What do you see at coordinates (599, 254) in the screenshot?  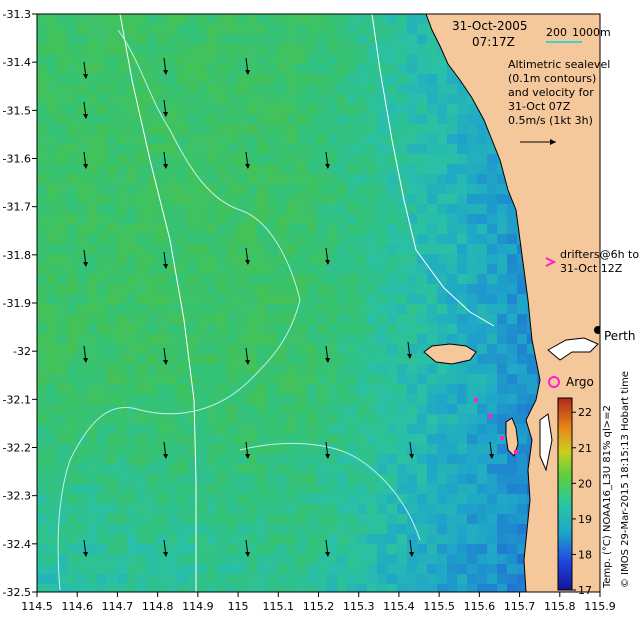 I see `drifters-legend-line-1: drifters@6h to` at bounding box center [599, 254].